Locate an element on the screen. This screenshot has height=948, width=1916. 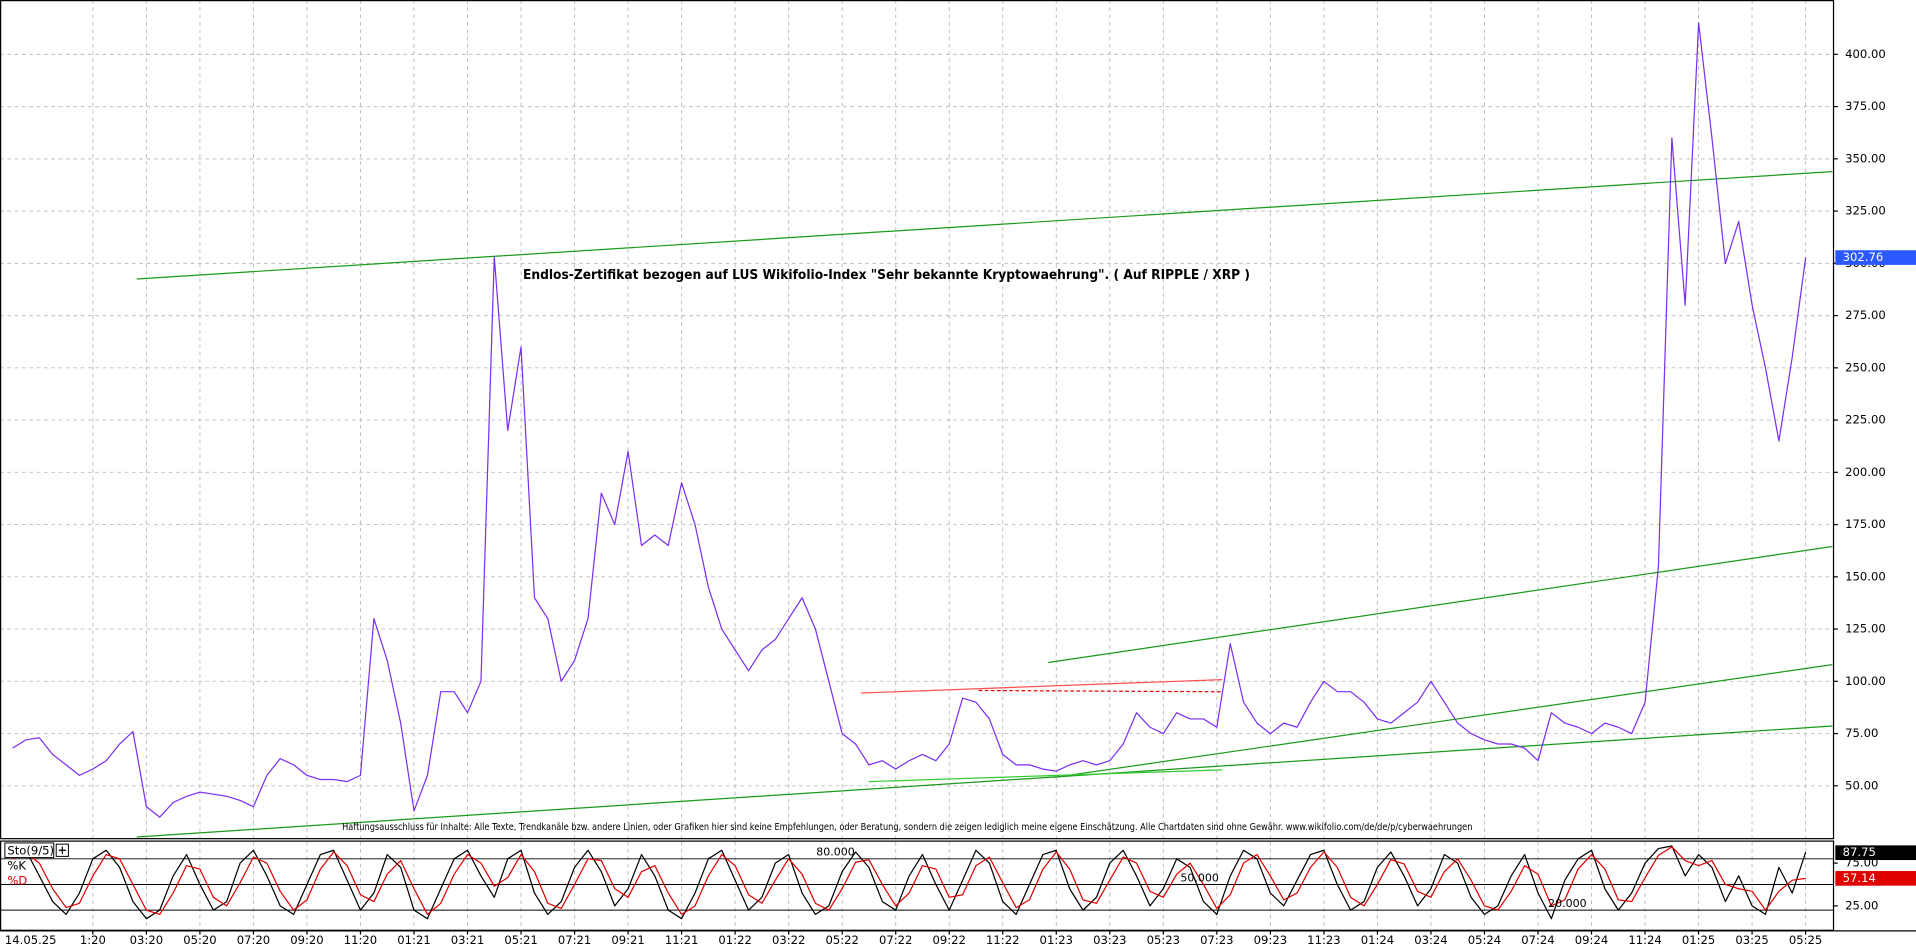
level-label: 80.000 is located at coordinates (835, 852).